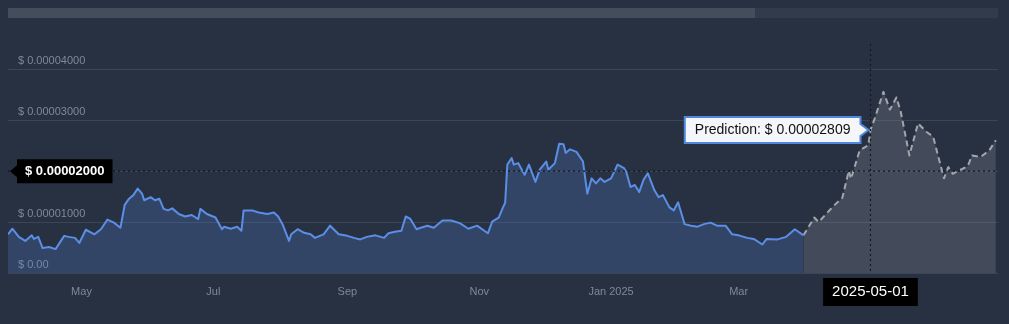 The width and height of the screenshot is (1009, 324). What do you see at coordinates (772, 128) in the screenshot?
I see `annotation: Prediction: $ 0.00002809` at bounding box center [772, 128].